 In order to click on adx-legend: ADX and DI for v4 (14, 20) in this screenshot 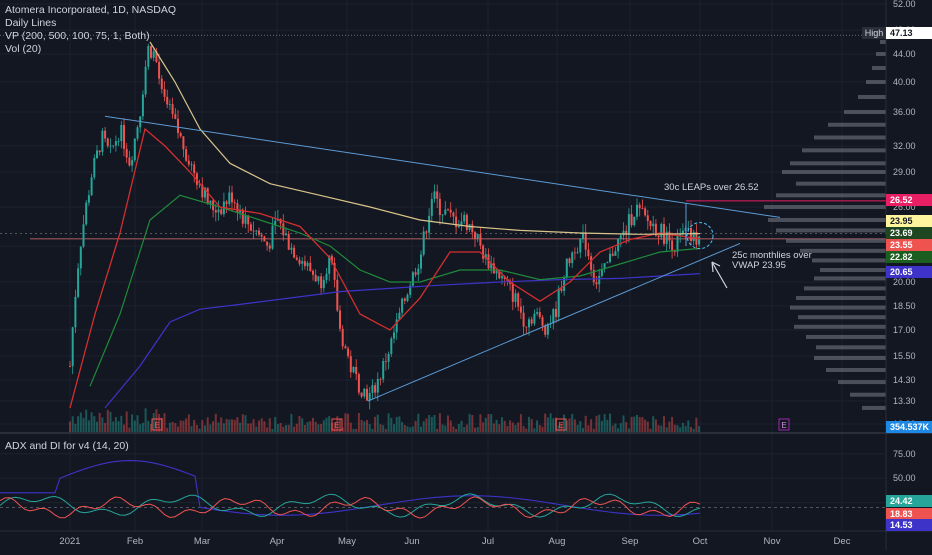, I will do `click(67, 446)`.